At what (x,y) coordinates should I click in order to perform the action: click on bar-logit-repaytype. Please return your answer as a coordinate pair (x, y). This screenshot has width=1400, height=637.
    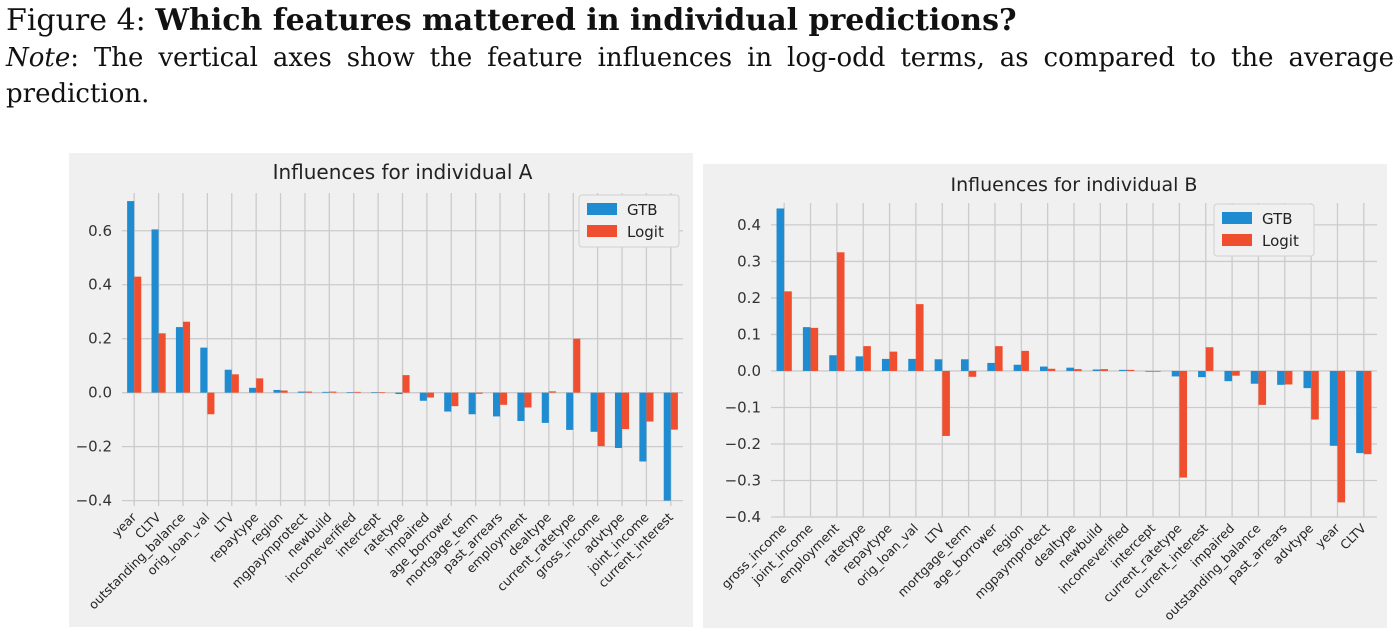
    Looking at the image, I should click on (893, 361).